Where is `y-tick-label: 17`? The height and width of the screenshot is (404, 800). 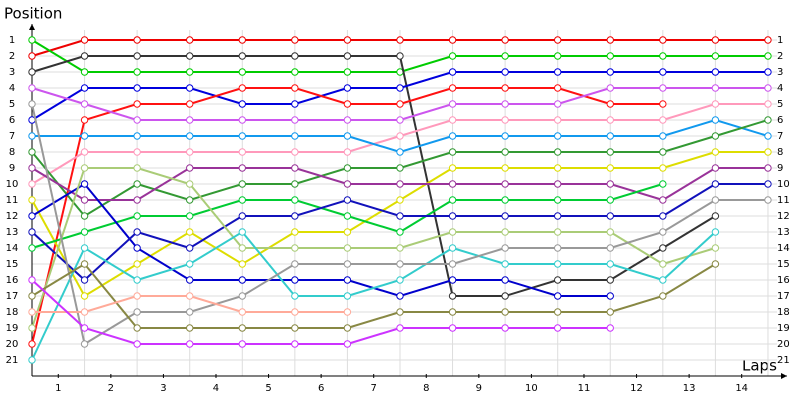
y-tick-label: 17 is located at coordinates (12, 296).